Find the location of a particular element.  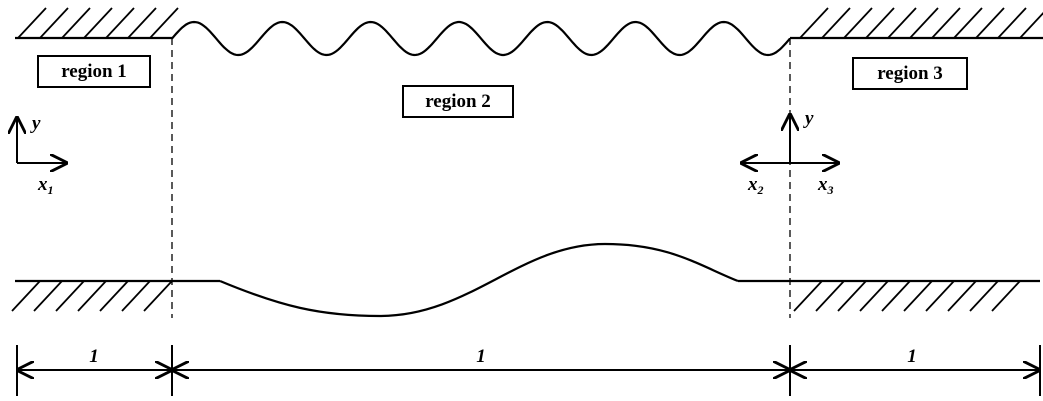

axis-label-sub: 2 is located at coordinates (760, 190).